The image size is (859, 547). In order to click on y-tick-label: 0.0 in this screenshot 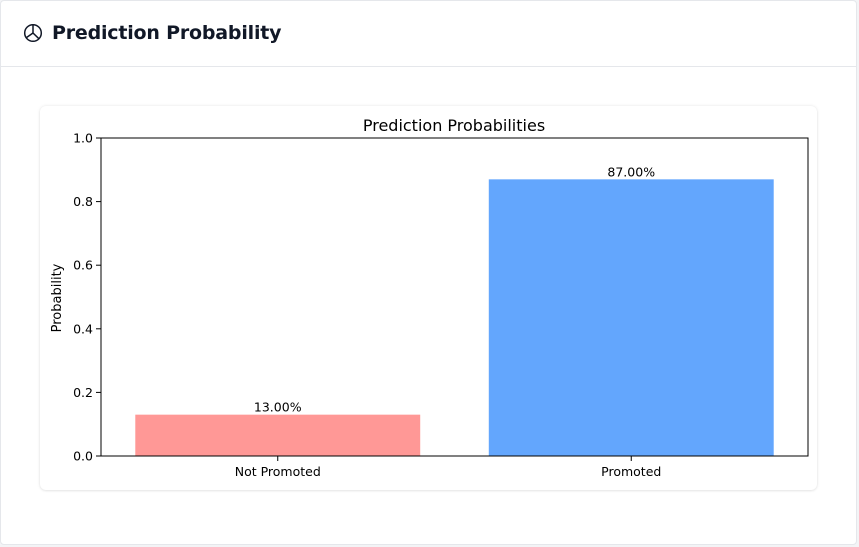, I will do `click(83, 456)`.